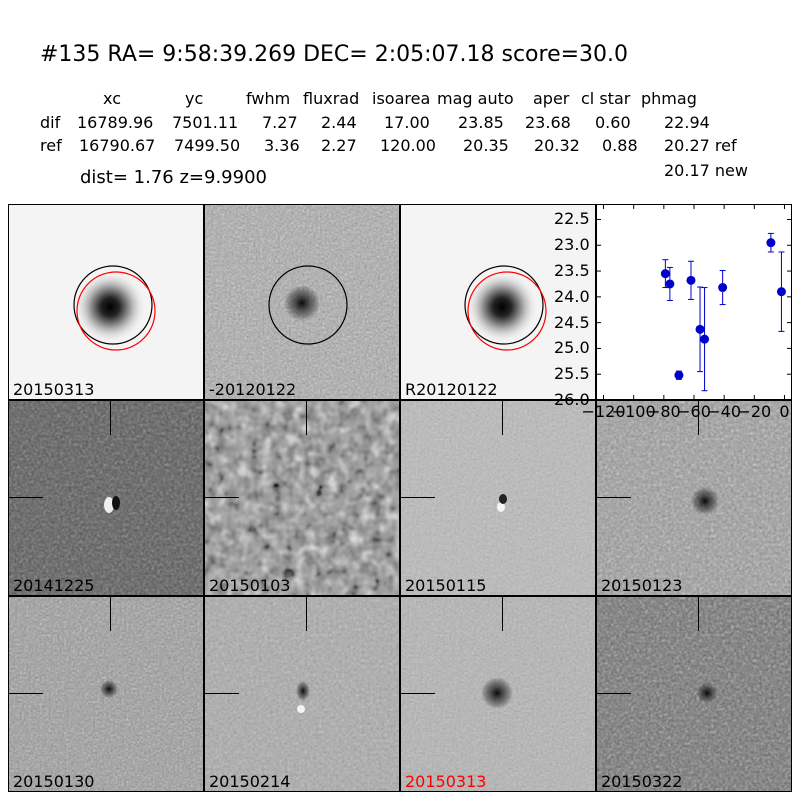 The image size is (800, 800). Describe the element at coordinates (548, 122) in the screenshot. I see `dif-aper: 23.68` at that location.